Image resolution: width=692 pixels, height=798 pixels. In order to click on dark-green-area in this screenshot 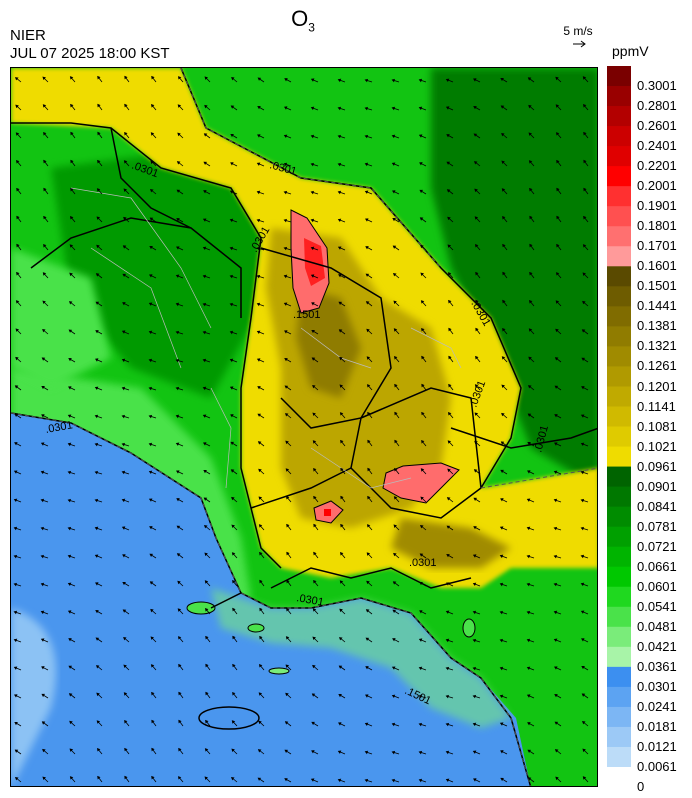, I will do `click(514, 278)`.